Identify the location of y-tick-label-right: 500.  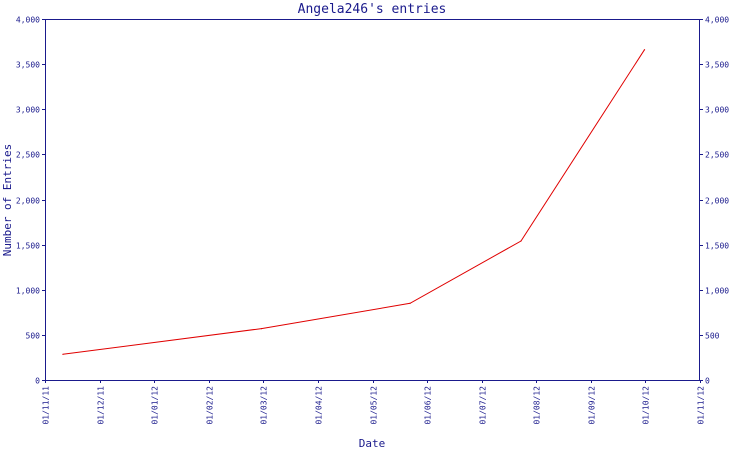
(712, 336).